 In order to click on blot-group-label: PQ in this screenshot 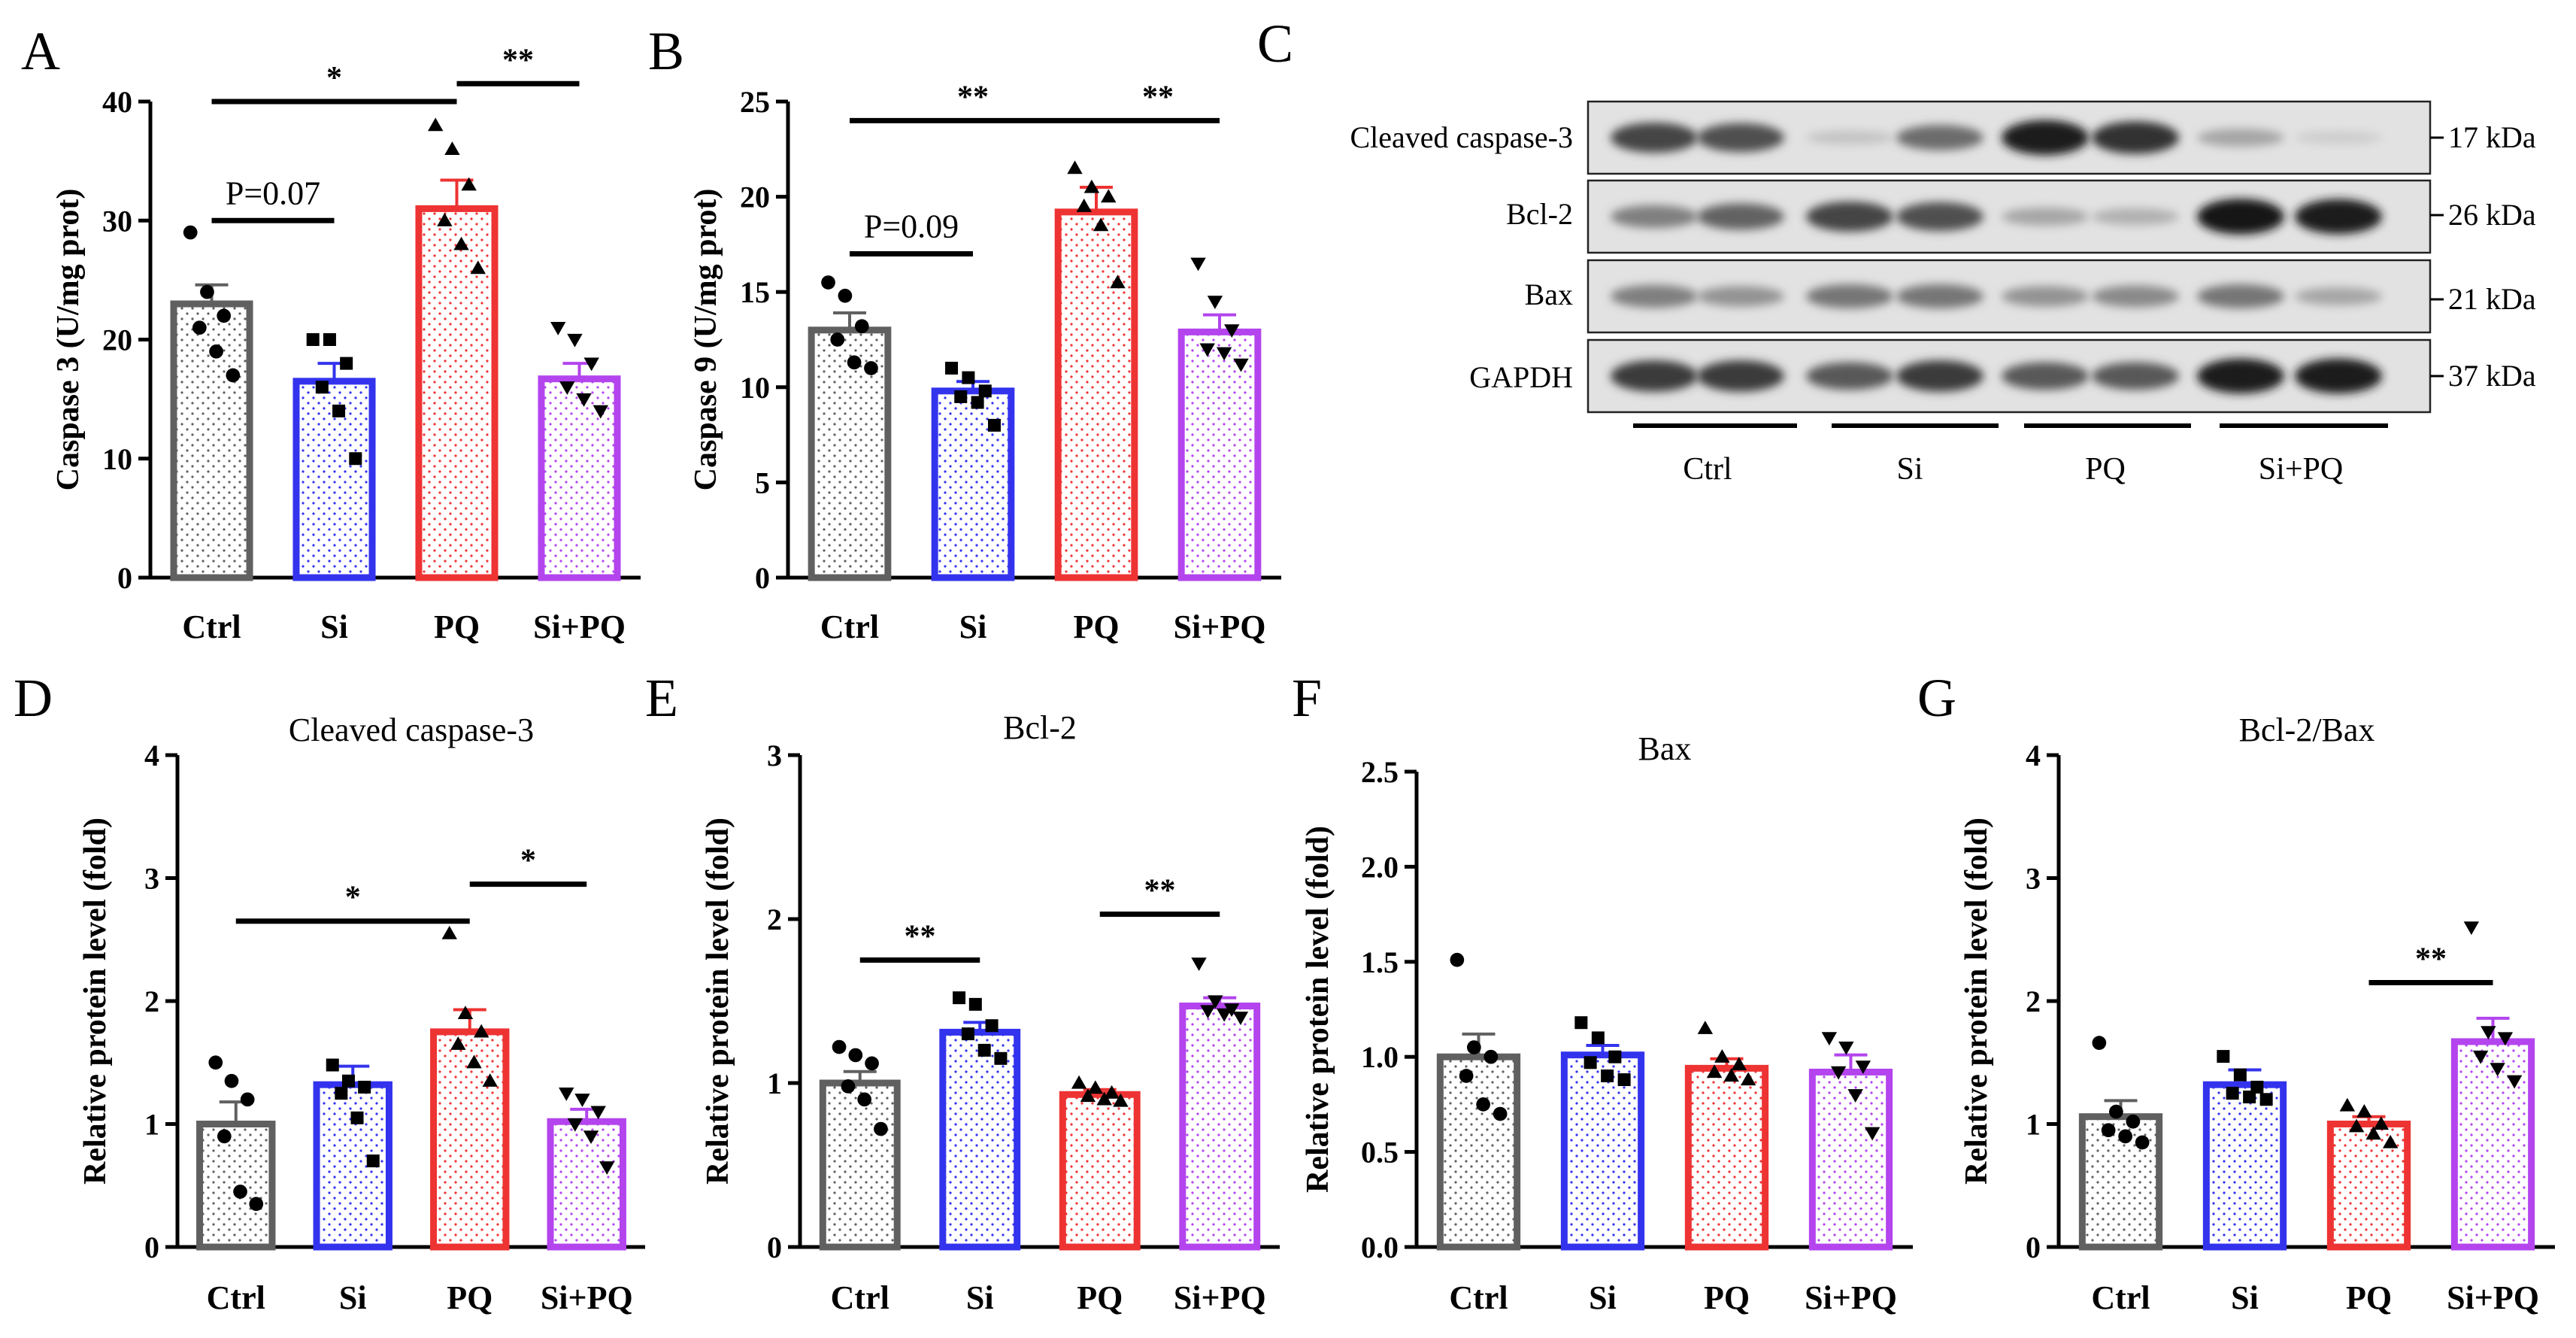, I will do `click(2105, 470)`.